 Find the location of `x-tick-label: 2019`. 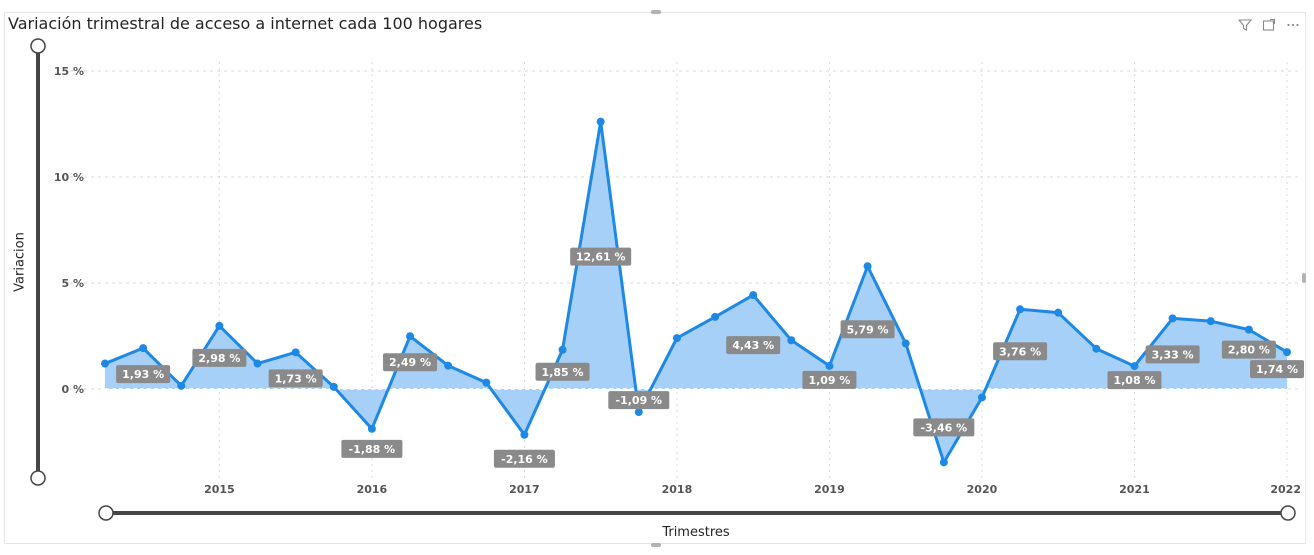

x-tick-label: 2019 is located at coordinates (829, 489).